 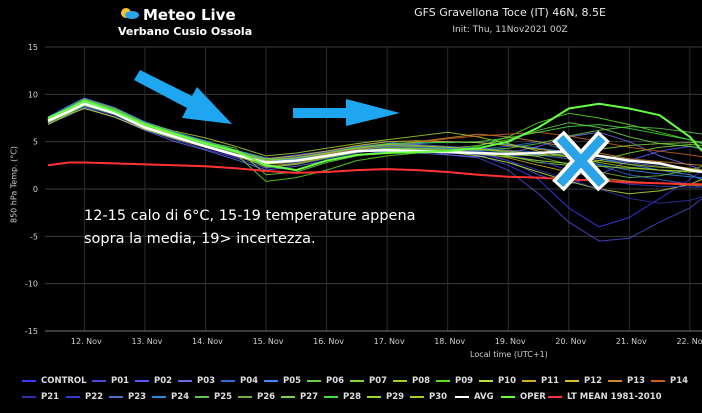 What do you see at coordinates (438, 397) in the screenshot?
I see `legend-label: P30` at bounding box center [438, 397].